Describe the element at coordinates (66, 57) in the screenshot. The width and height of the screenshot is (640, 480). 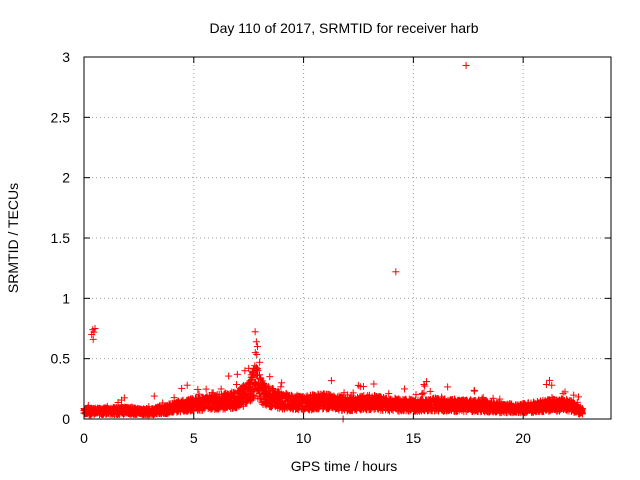
I see `y-tick-label: 3` at that location.